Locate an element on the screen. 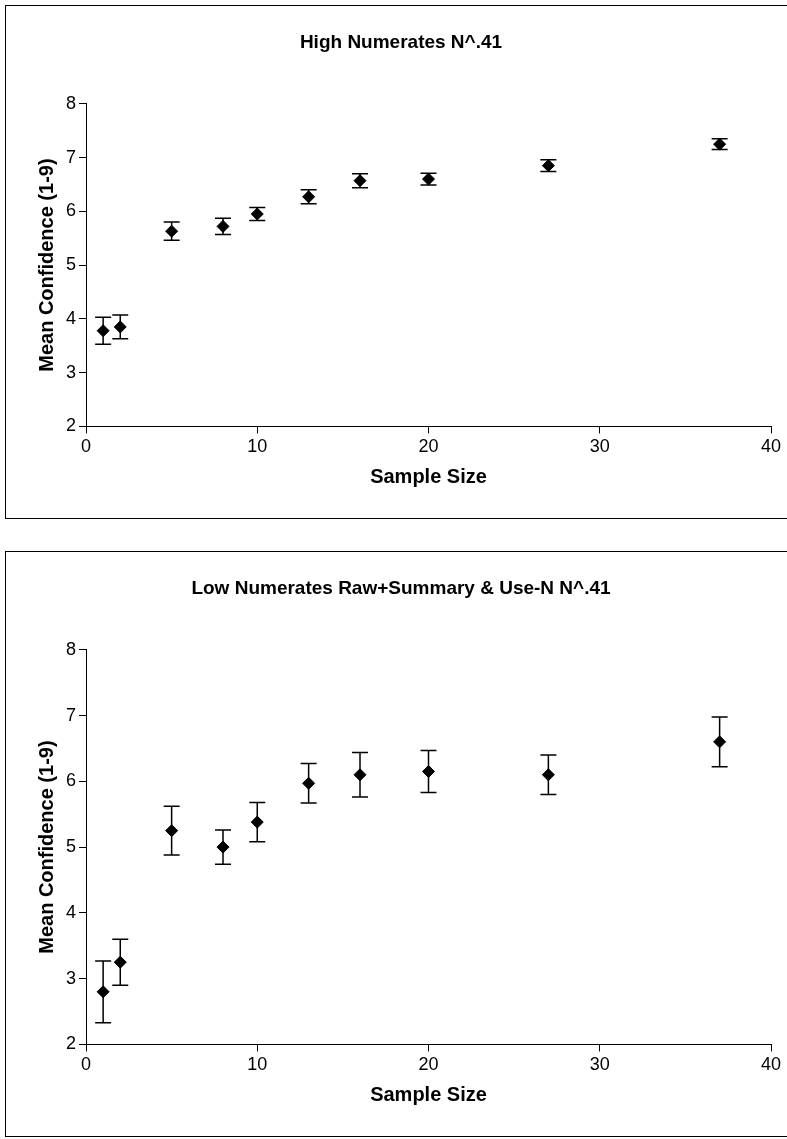 Image resolution: width=787 pixels, height=1139 pixels. chart-title: Low Numerates Raw+Summary & Use-N N^.41 is located at coordinates (401, 587).